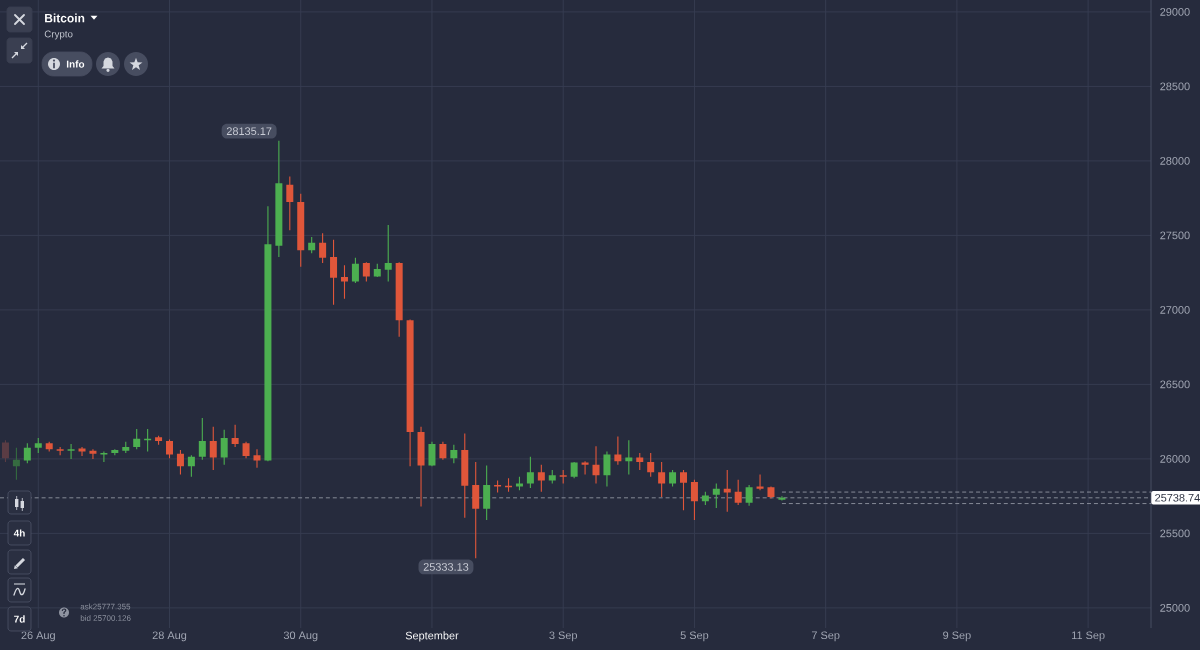 This screenshot has width=1200, height=650. I want to click on x-tick-label: 26 Aug, so click(38, 636).